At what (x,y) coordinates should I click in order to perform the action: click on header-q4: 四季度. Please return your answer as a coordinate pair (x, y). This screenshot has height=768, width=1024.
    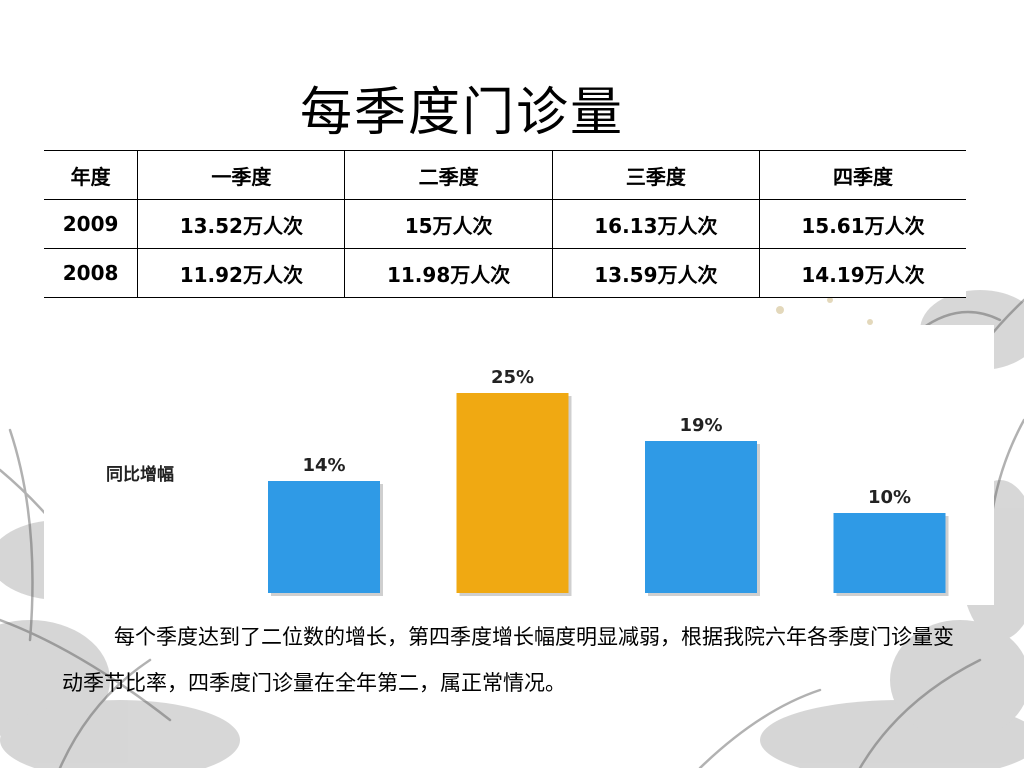
    Looking at the image, I should click on (862, 175).